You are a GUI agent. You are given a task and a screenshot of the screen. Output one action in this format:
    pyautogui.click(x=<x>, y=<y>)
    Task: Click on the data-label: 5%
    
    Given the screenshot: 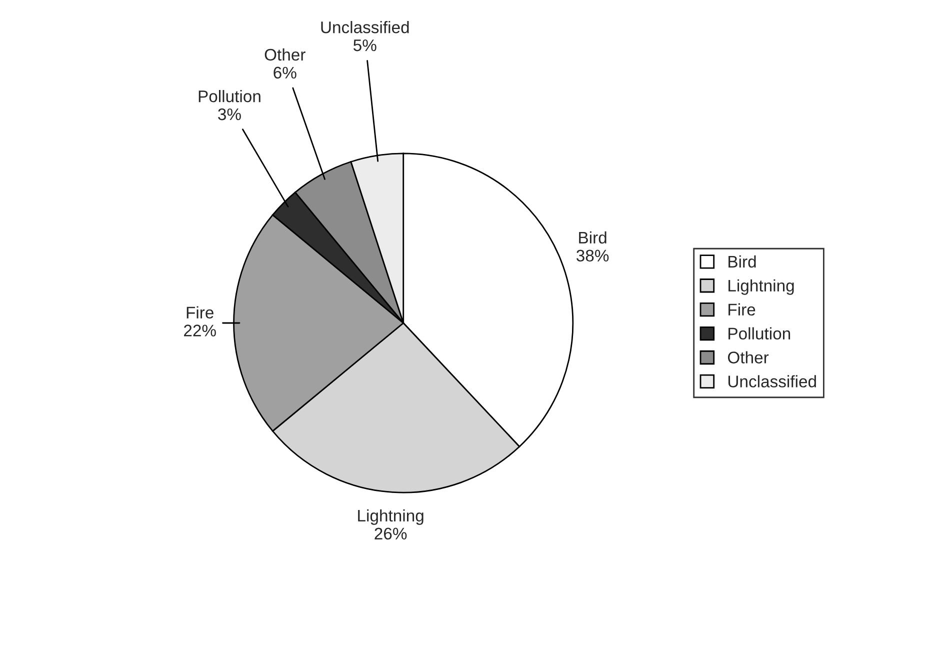 What is the action you would take?
    pyautogui.click(x=365, y=45)
    